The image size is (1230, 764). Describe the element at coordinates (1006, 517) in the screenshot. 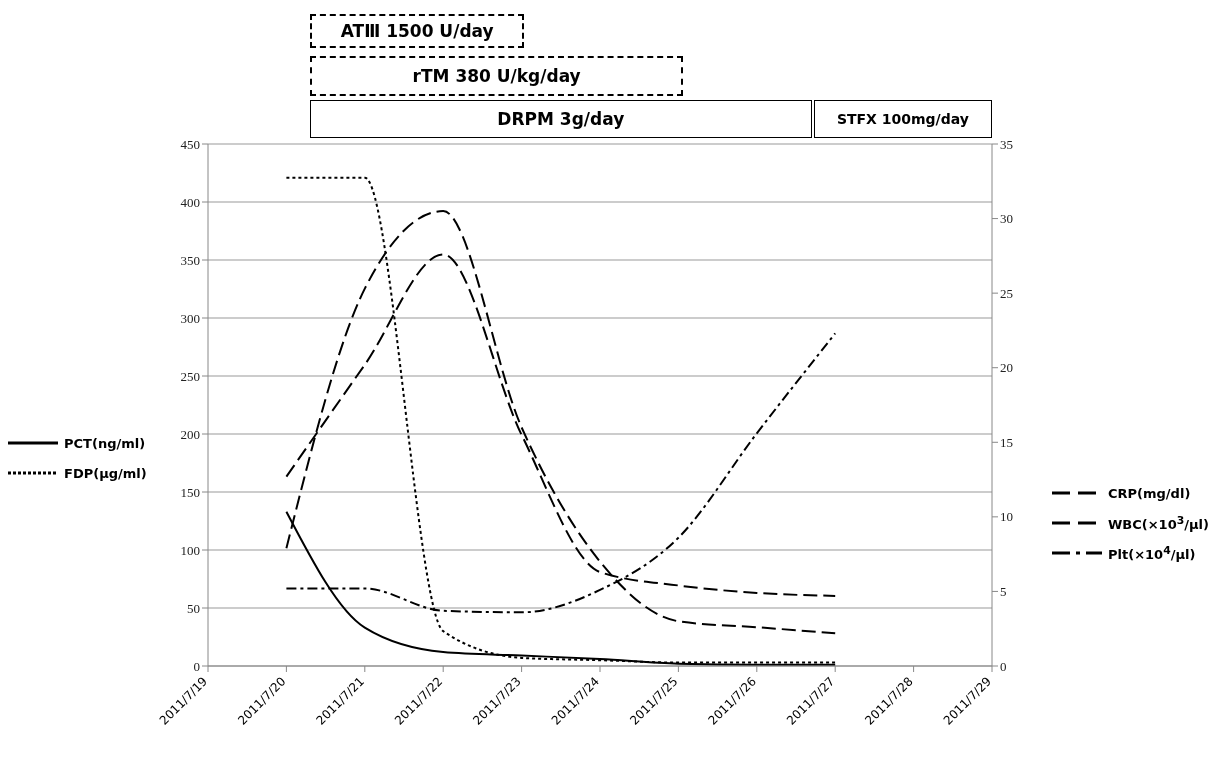

I see `y2-tick-label: 10` at that location.